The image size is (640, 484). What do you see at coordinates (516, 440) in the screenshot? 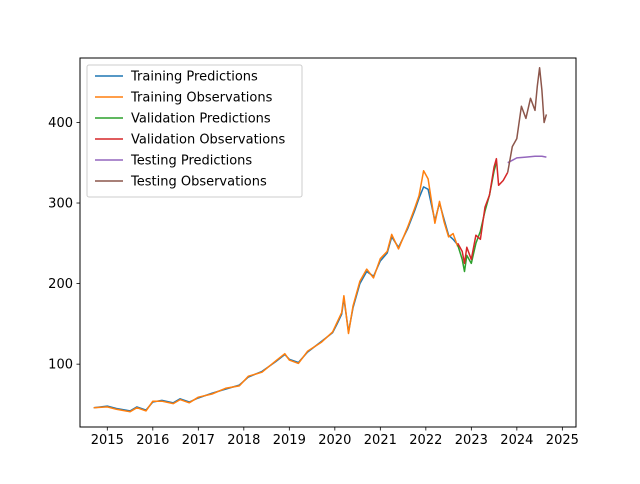
I see `x-tick-label: 2024` at bounding box center [516, 440].